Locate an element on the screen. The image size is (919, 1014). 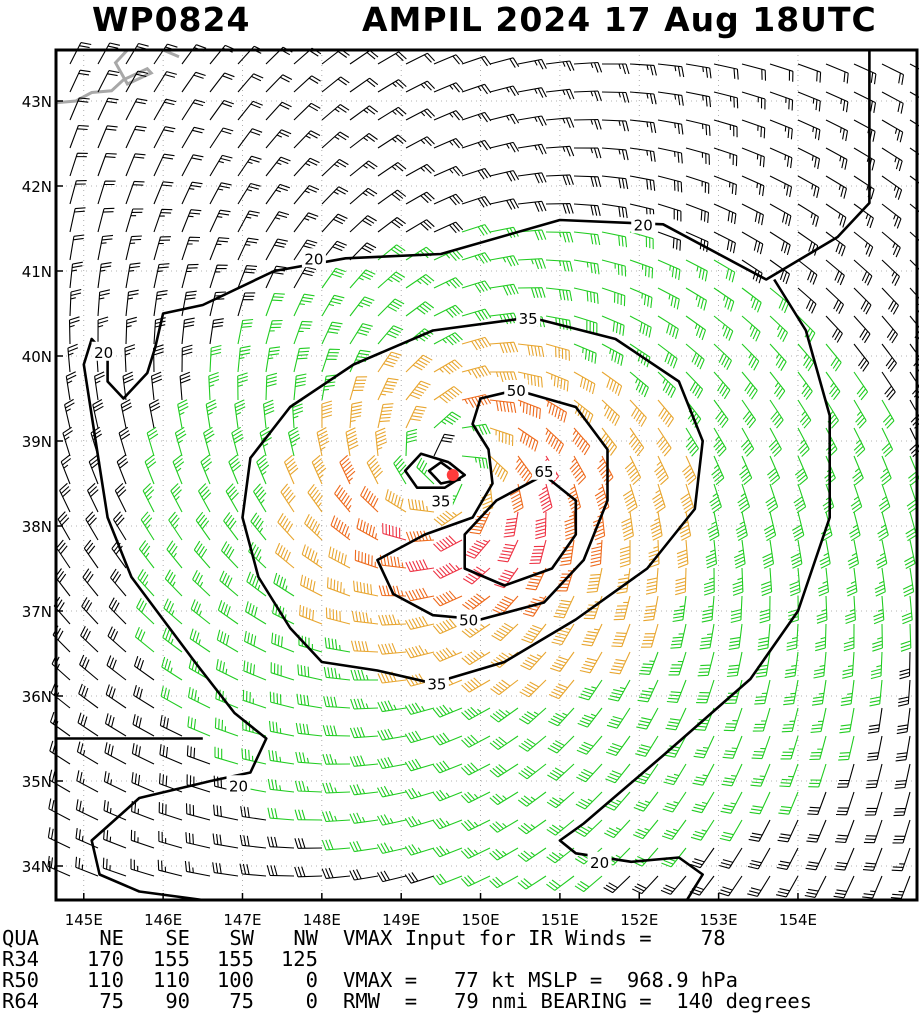
y-tick-label: 40N is located at coordinates (37, 357).